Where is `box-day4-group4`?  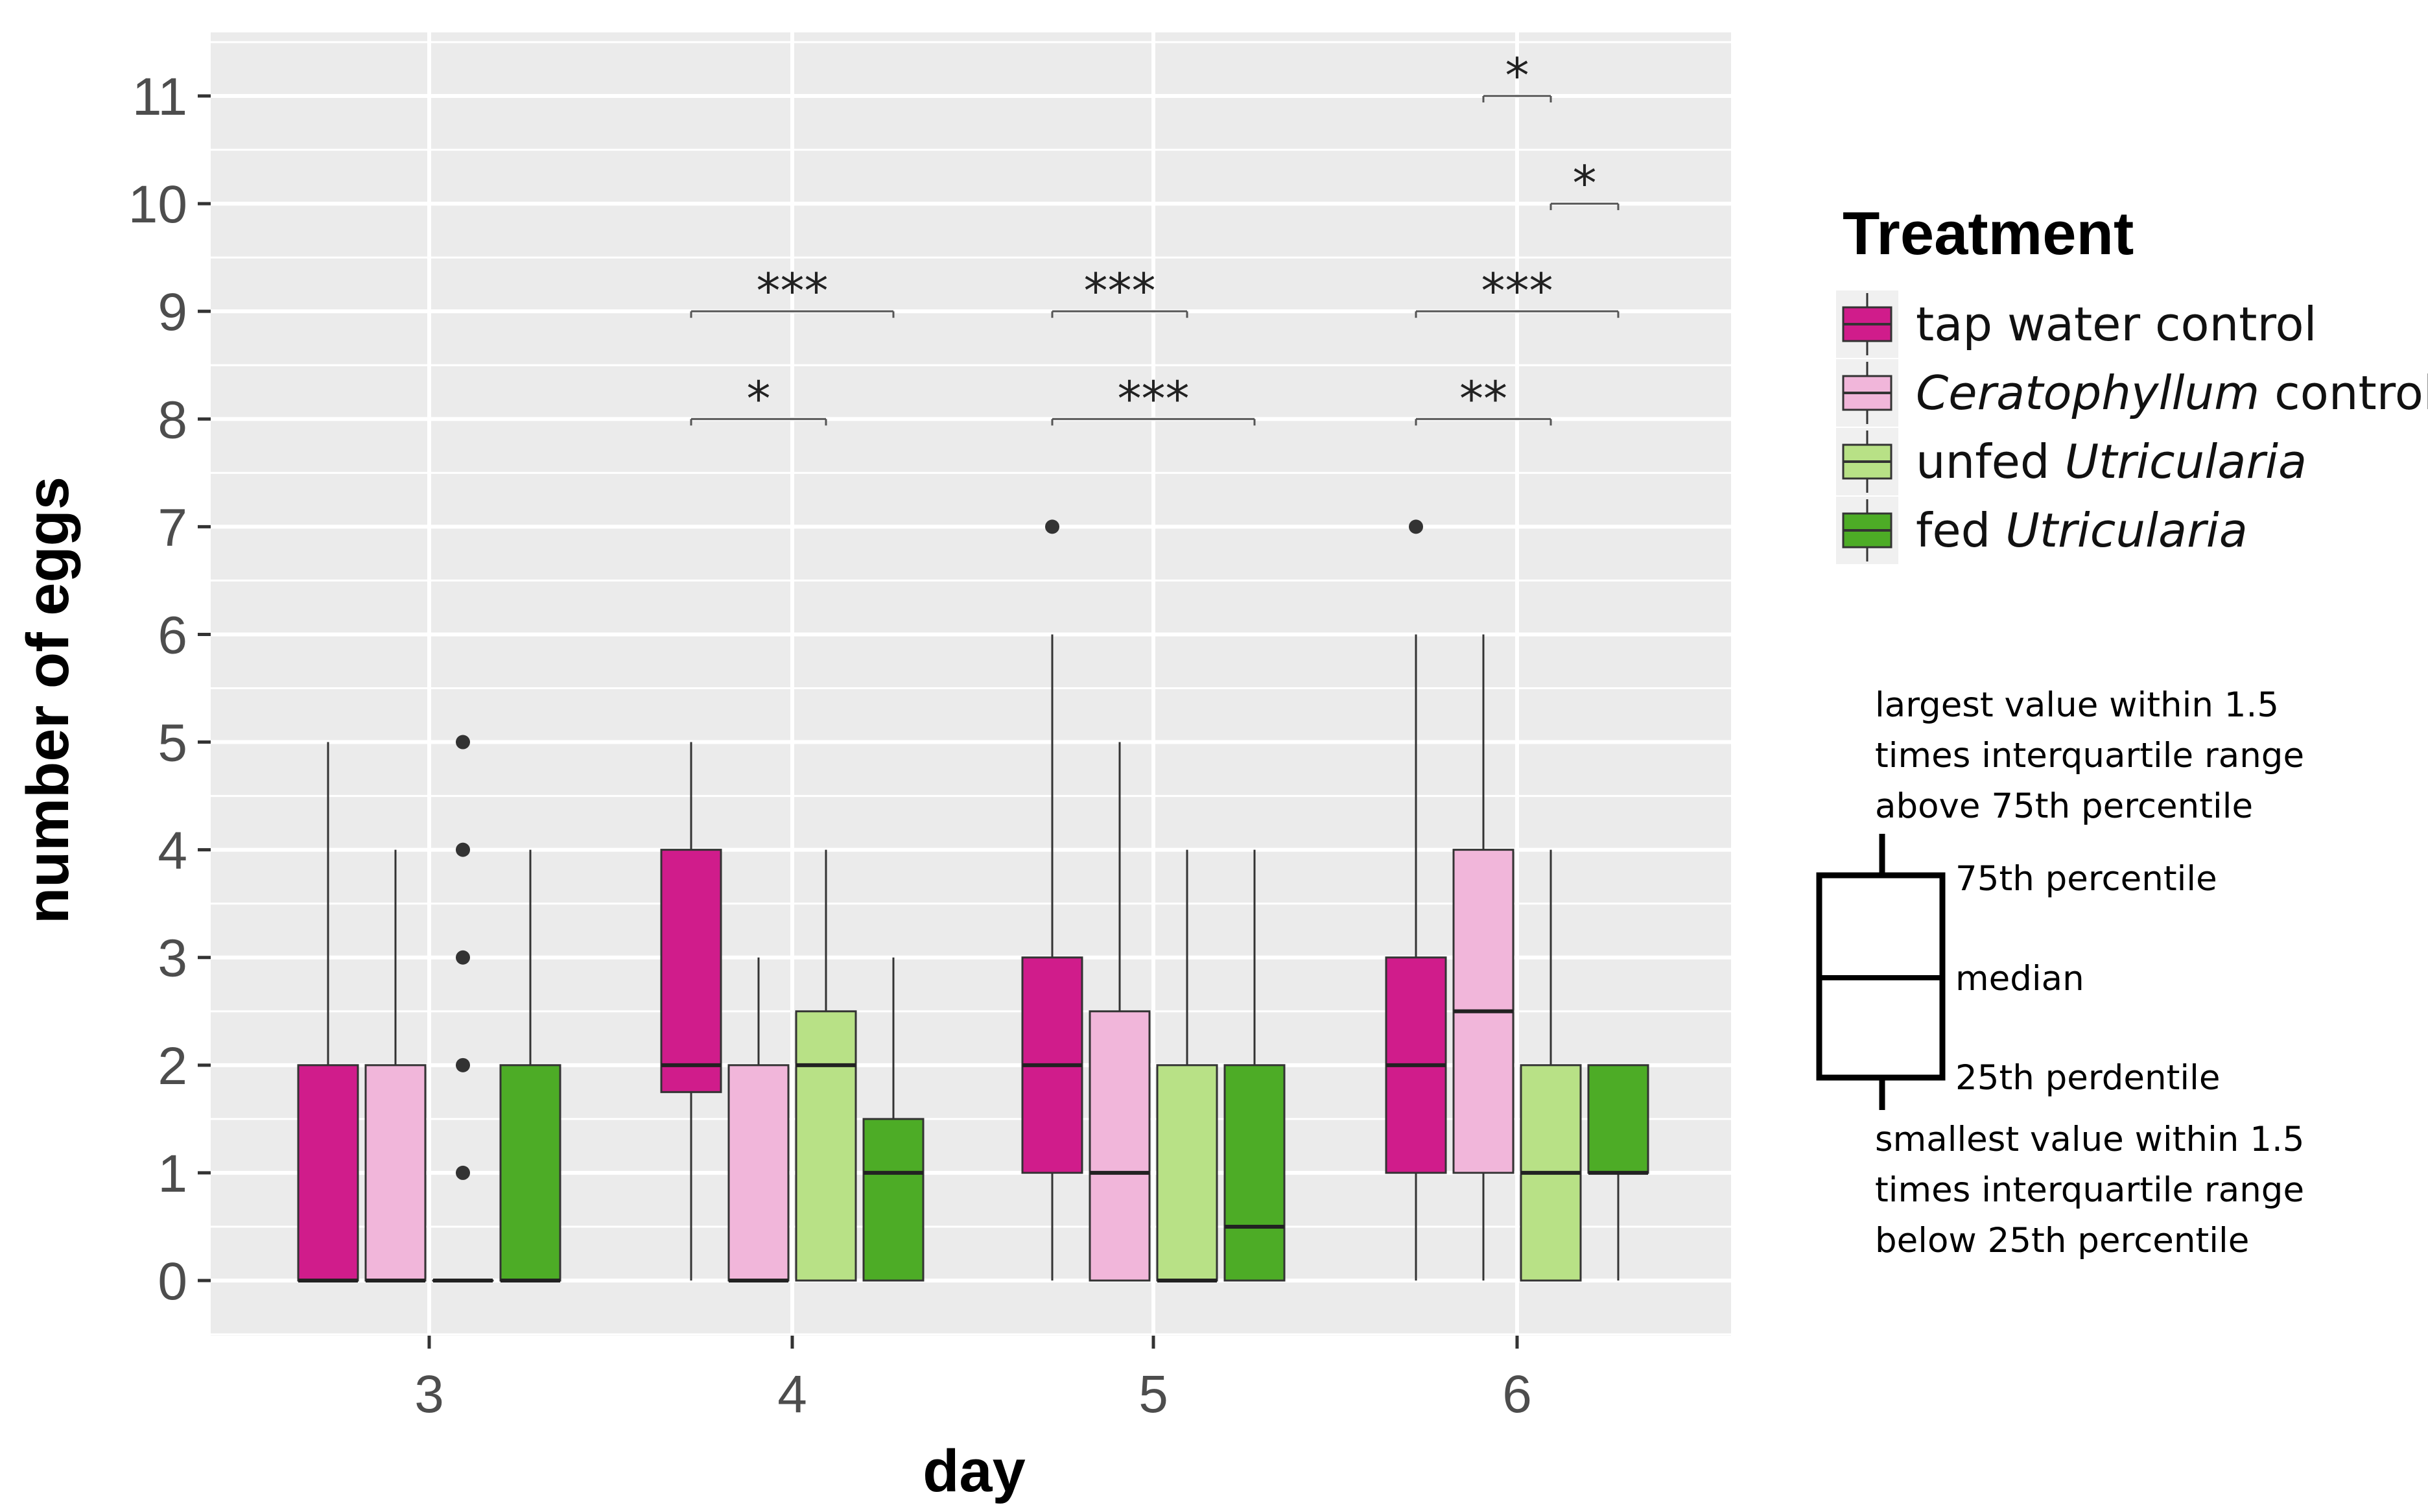
box-day4-group4 is located at coordinates (893, 1119).